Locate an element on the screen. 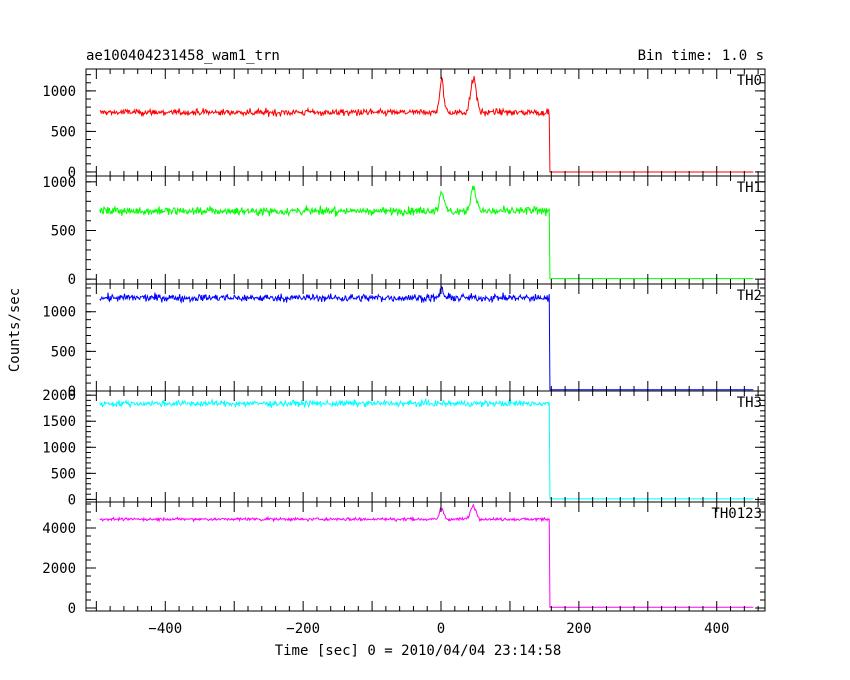 Image resolution: width=850 pixels, height=680 pixels. x-axis-label: Time [sec] 0 = 2010/04/04 23:14:58 is located at coordinates (418, 651).